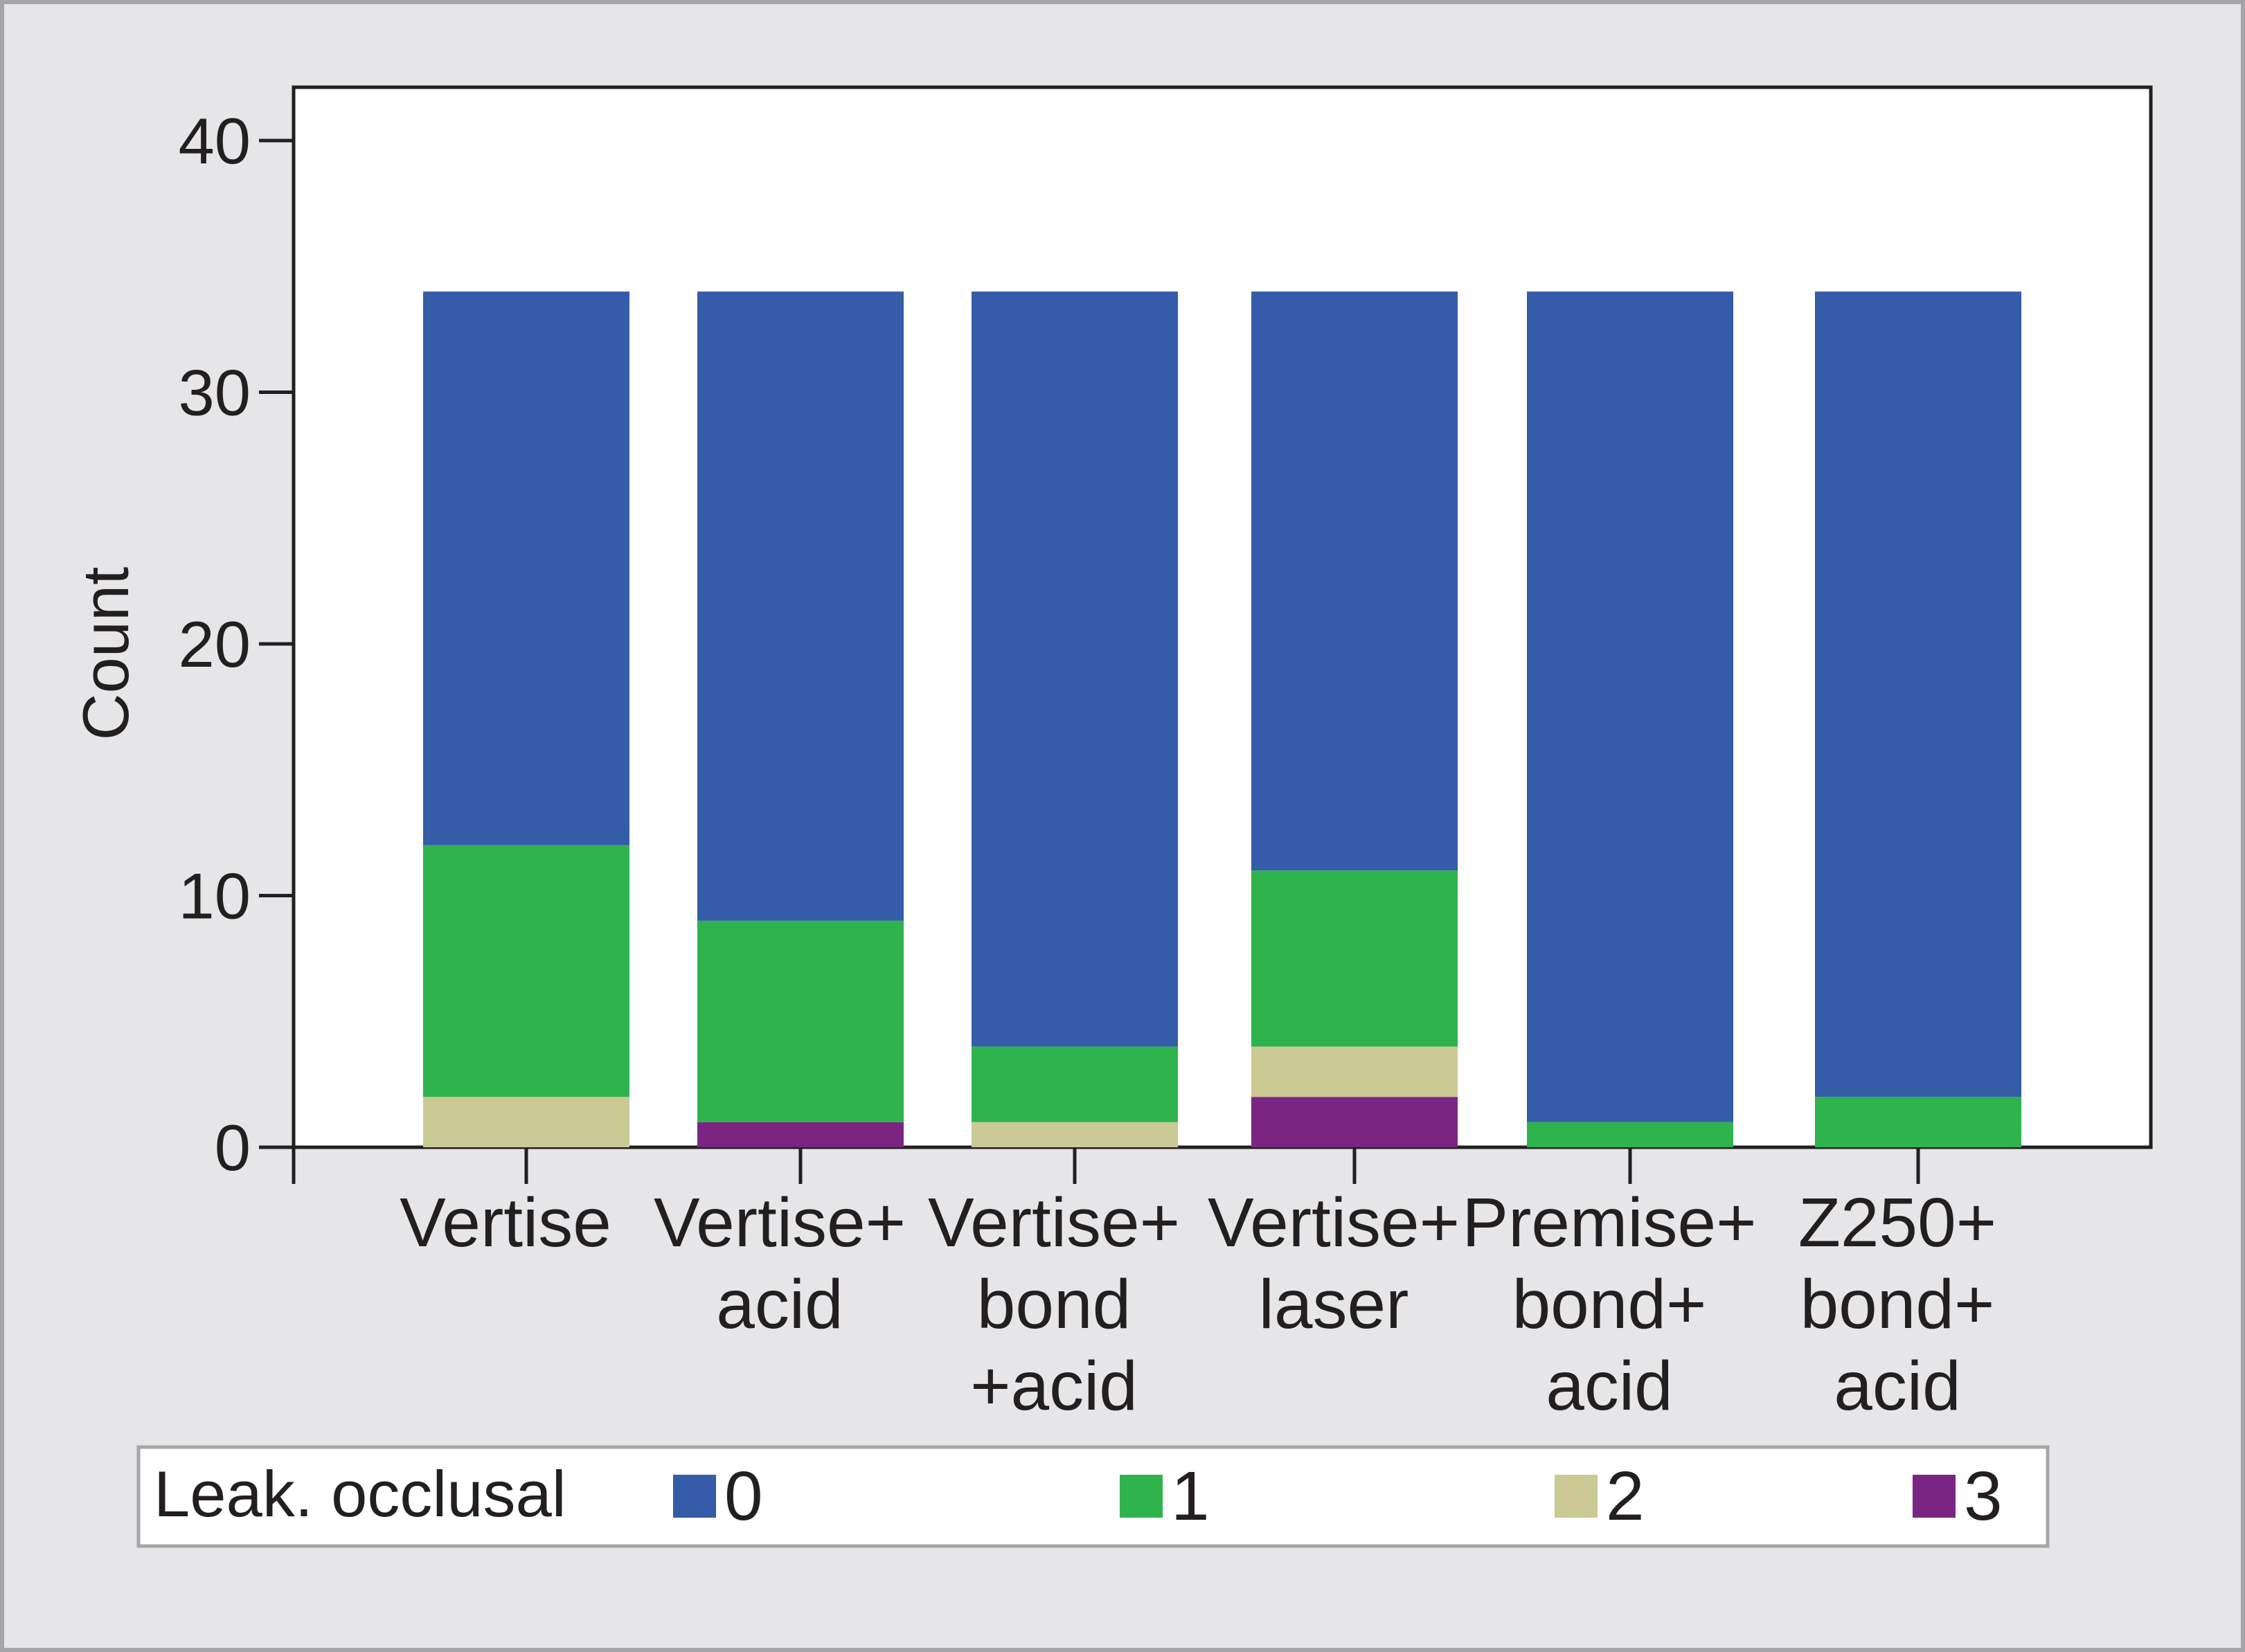  I want to click on y-axis-label: Count, so click(105, 654).